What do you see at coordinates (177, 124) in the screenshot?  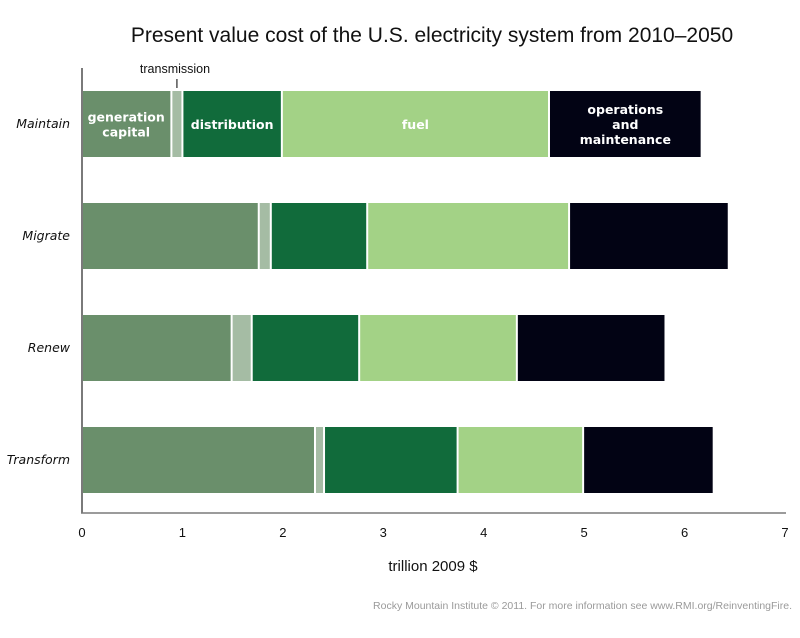 I see `bar-maintain-transmission` at bounding box center [177, 124].